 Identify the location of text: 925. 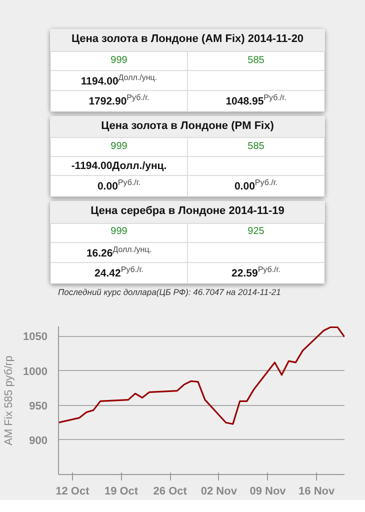
(256, 232).